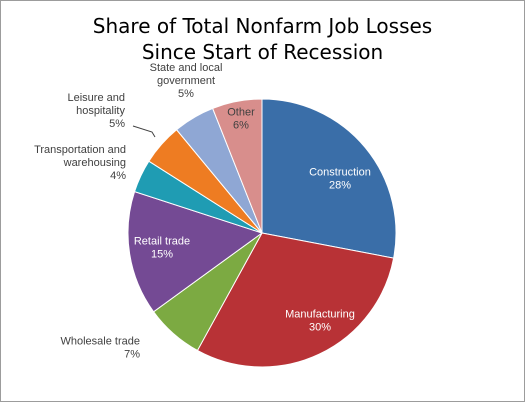  What do you see at coordinates (320, 321) in the screenshot?
I see `data-label-manufacturing: Manufacturing 30%` at bounding box center [320, 321].